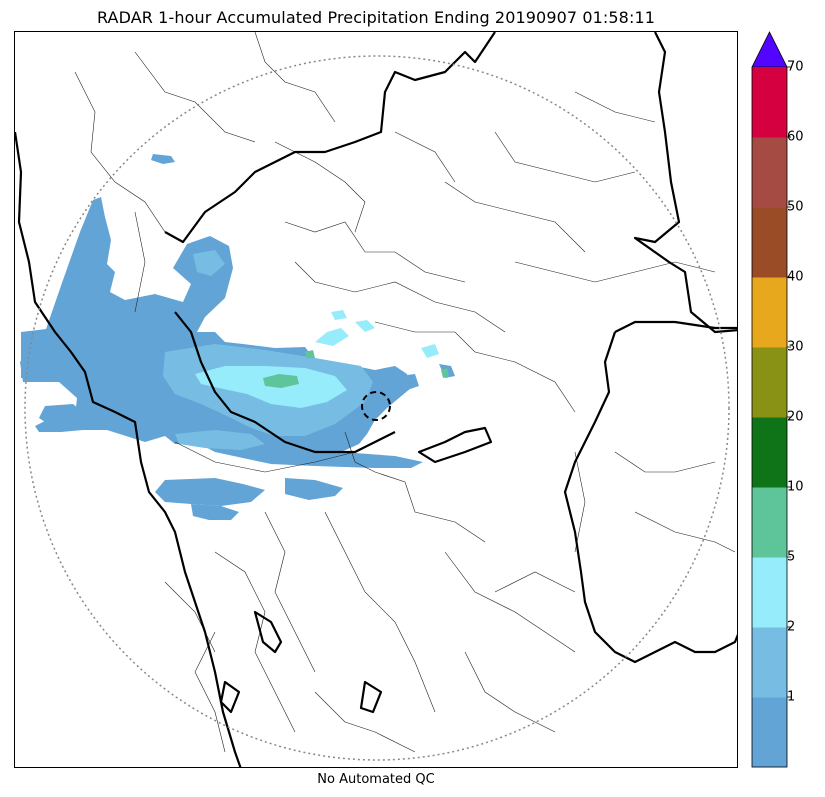  I want to click on colorbar-extend-triangle, so click(769, 49).